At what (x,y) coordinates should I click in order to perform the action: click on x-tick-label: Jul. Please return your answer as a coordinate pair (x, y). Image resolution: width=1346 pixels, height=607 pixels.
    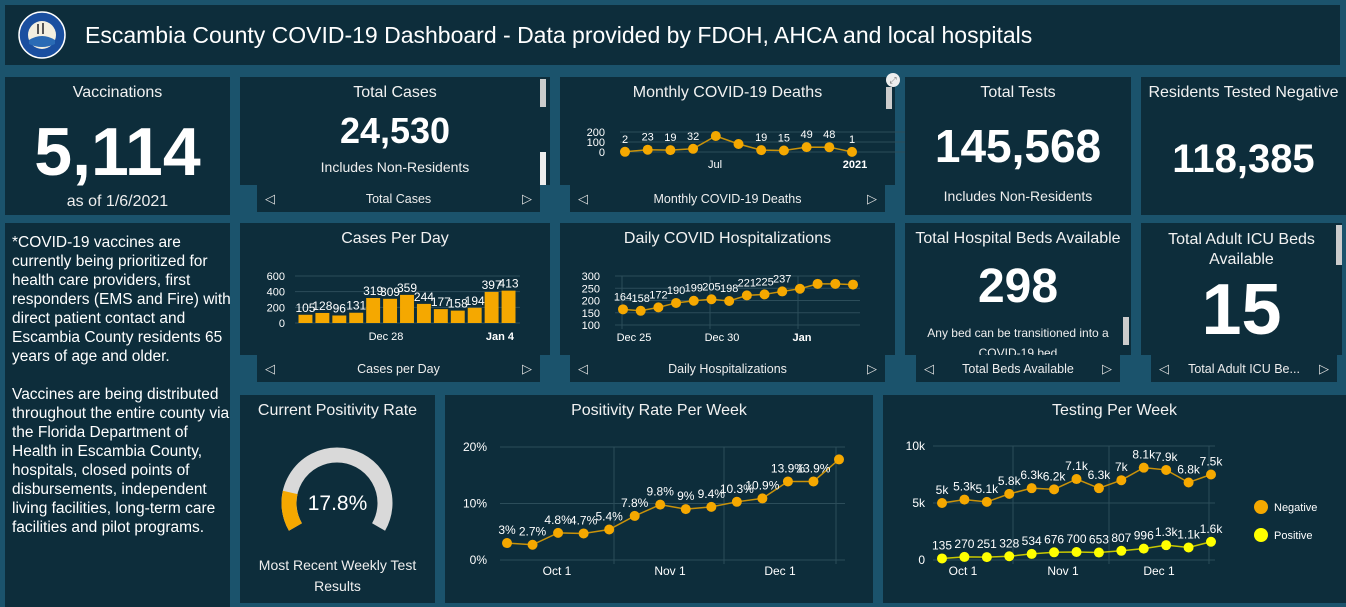
    Looking at the image, I should click on (715, 165).